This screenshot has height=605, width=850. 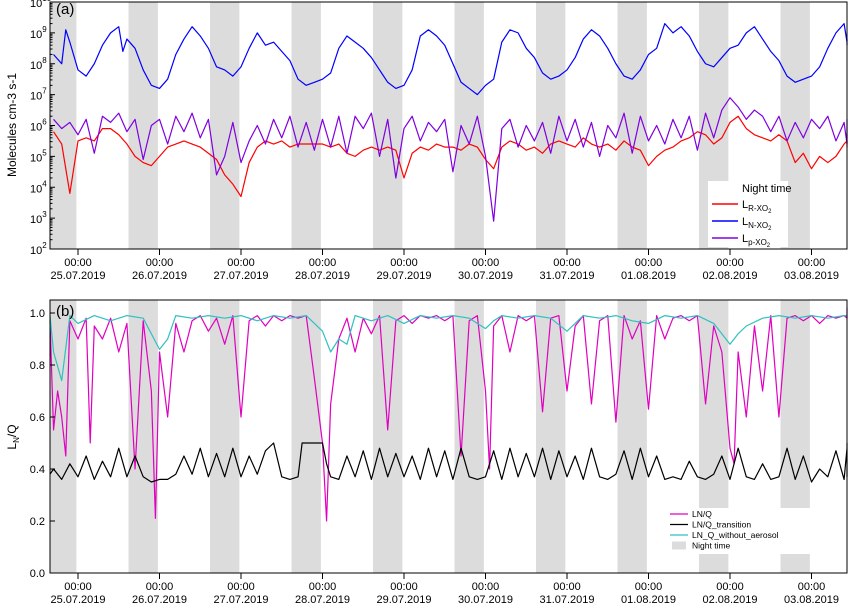 I want to click on panel-b-y-axis: 0.0 0.2 0.4 0.6 0.8 1.0, so click(x=42, y=444).